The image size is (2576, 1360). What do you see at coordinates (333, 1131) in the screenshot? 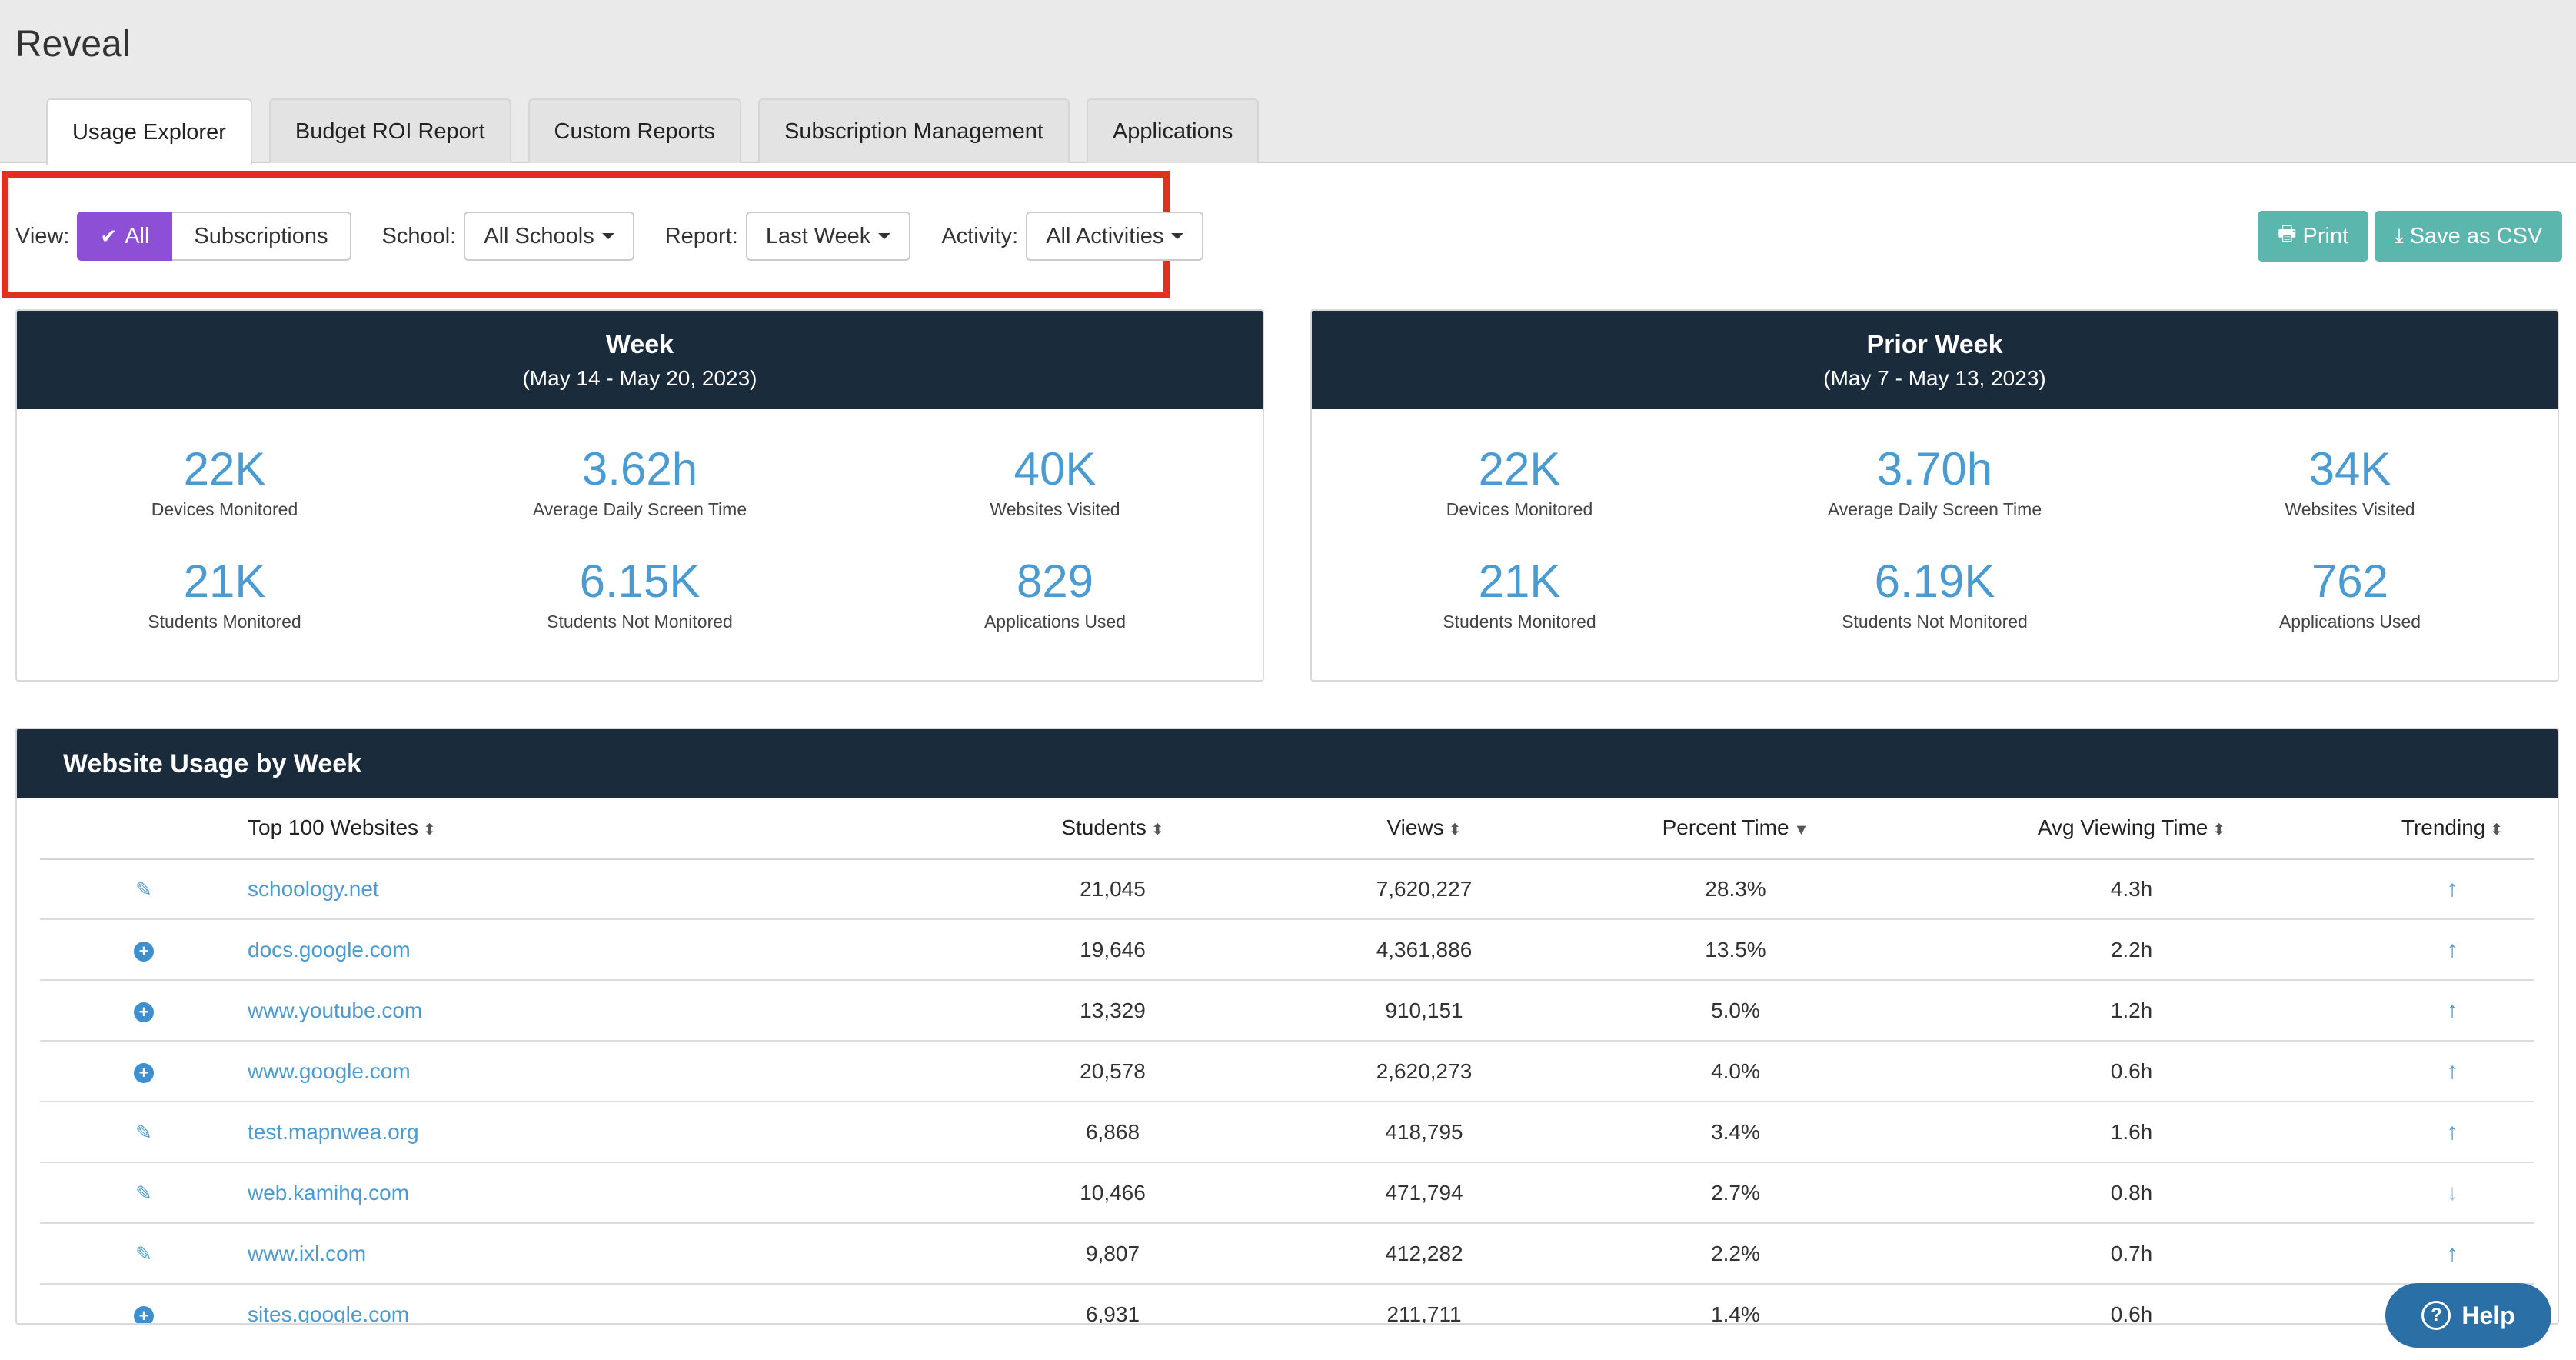
I see `website-link: test.mapnwea.org` at bounding box center [333, 1131].